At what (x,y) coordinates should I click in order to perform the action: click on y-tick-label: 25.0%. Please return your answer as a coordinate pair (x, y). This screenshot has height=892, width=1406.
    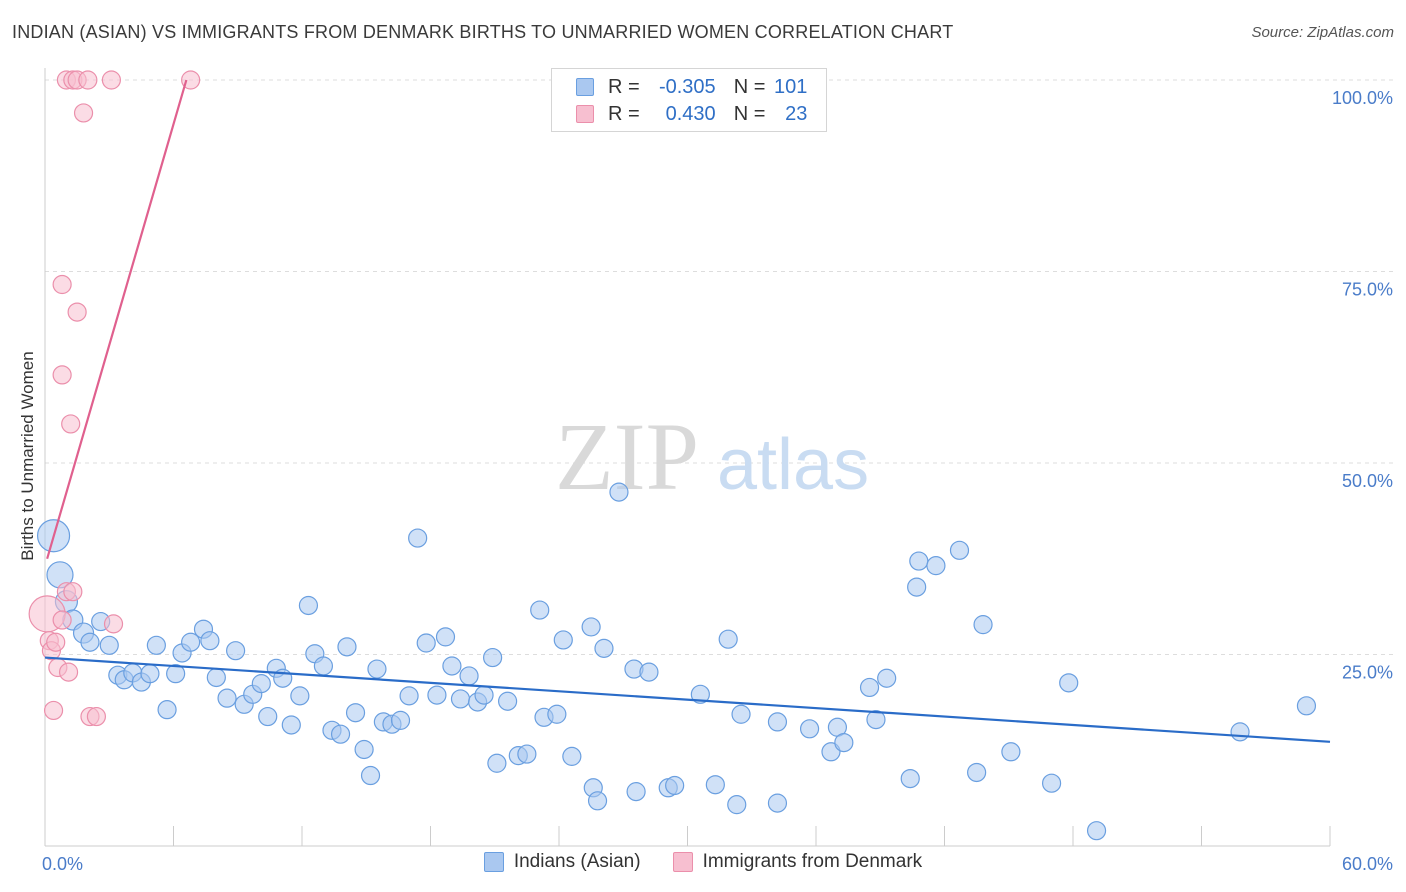
    Looking at the image, I should click on (1367, 673).